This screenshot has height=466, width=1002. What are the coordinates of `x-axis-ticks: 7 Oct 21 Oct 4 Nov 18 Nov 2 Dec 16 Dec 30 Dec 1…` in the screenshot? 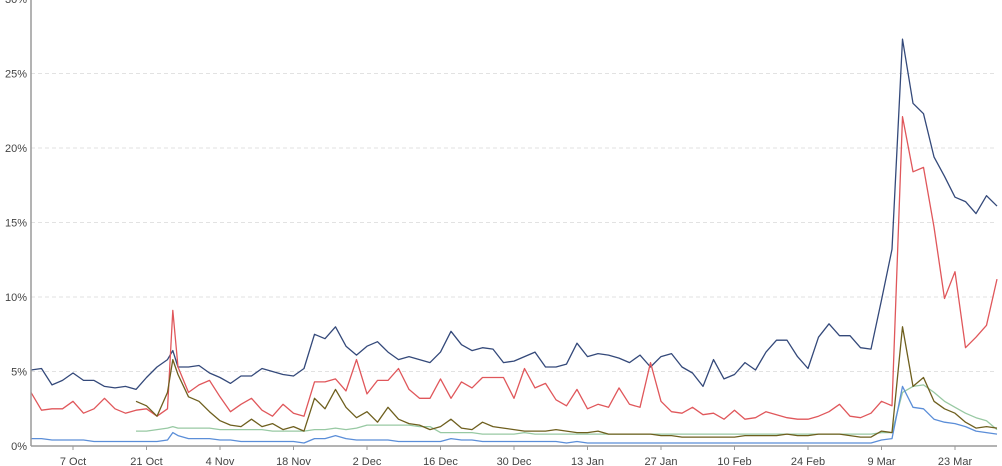 It's located at (516, 456).